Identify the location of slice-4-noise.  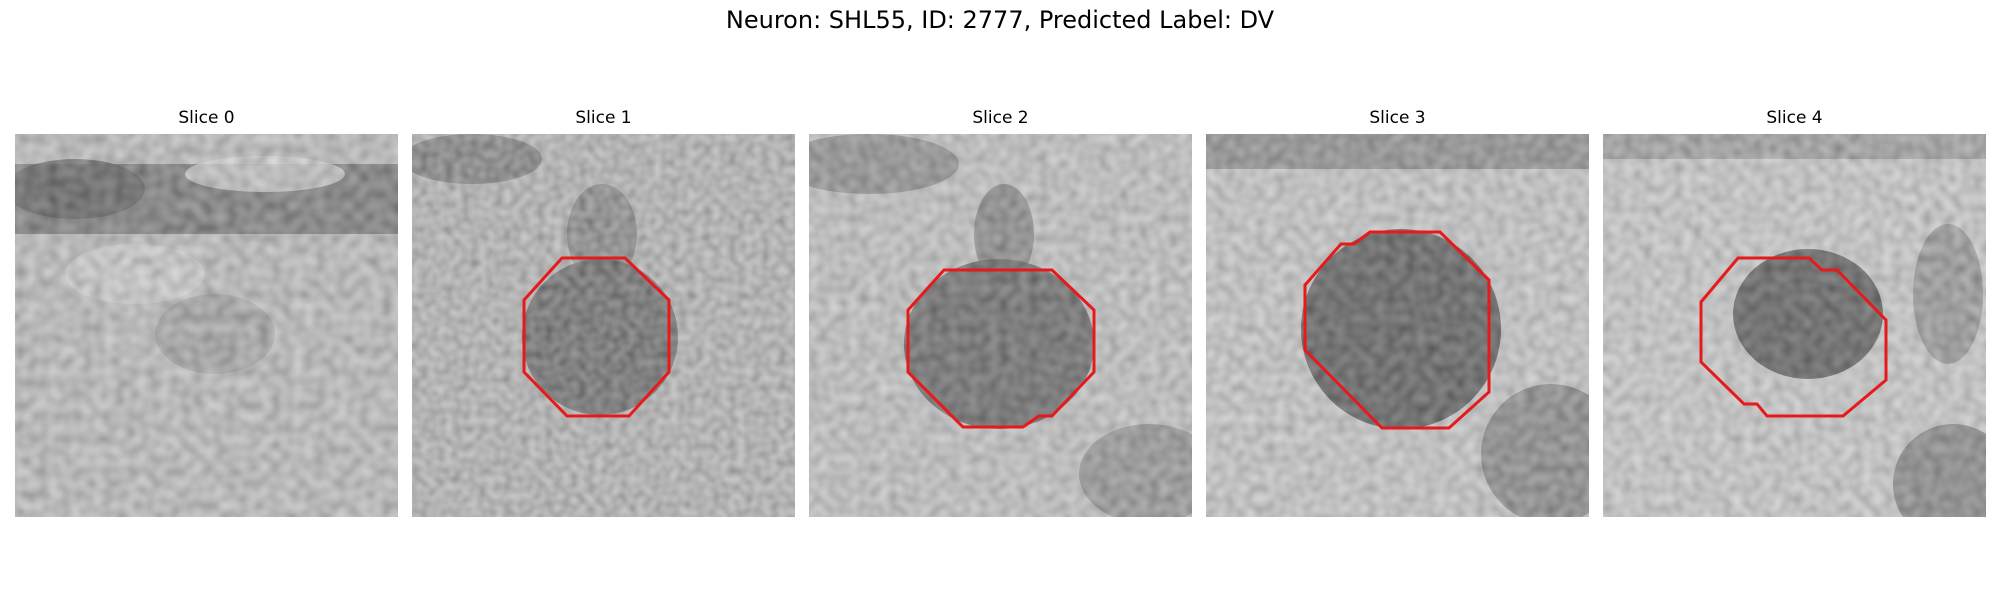
(1794, 325).